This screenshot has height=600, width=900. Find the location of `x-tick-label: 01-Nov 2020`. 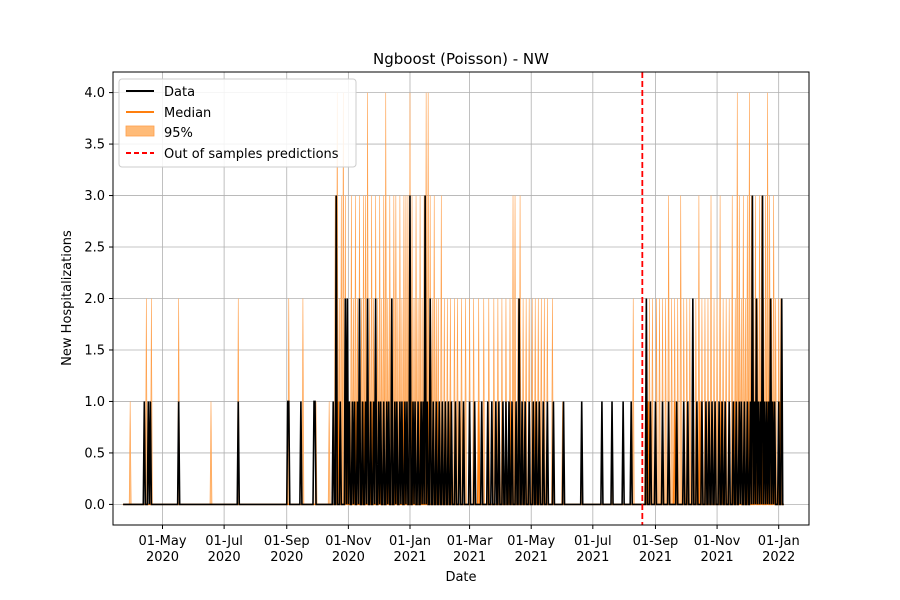

x-tick-label: 01-Nov 2020 is located at coordinates (348, 549).